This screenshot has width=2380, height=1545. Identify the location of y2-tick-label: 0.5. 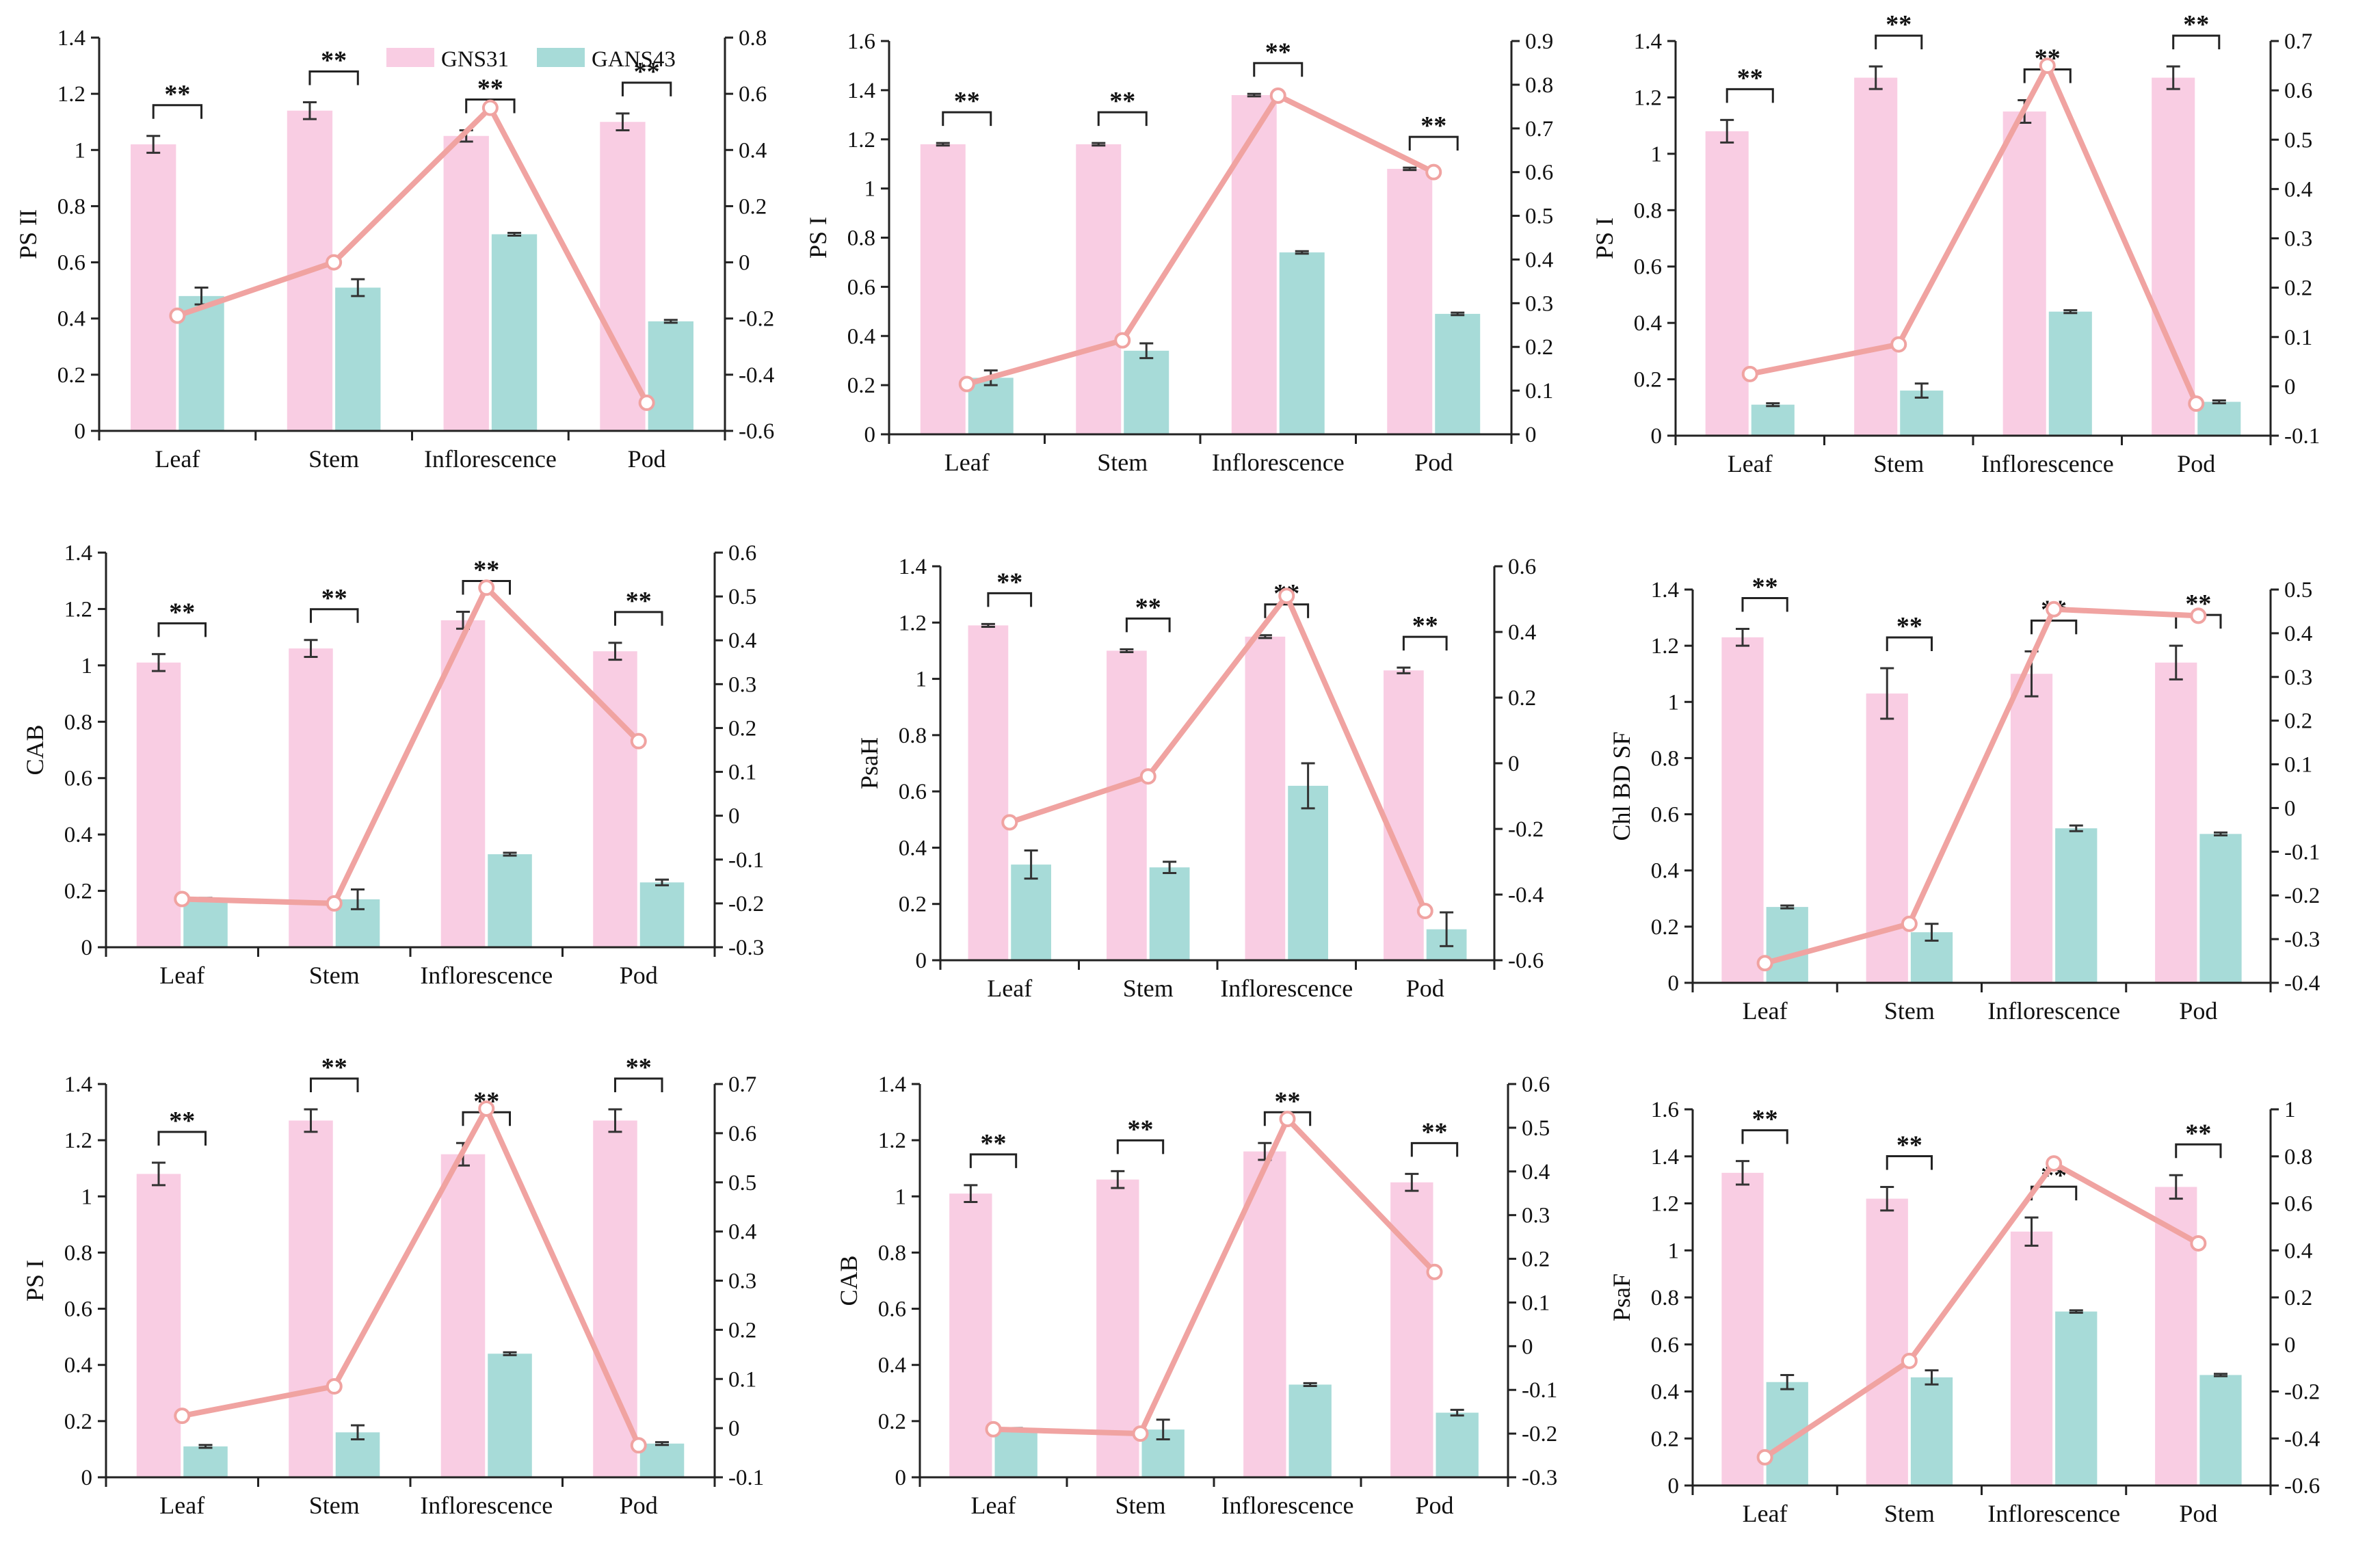
(2298, 140).